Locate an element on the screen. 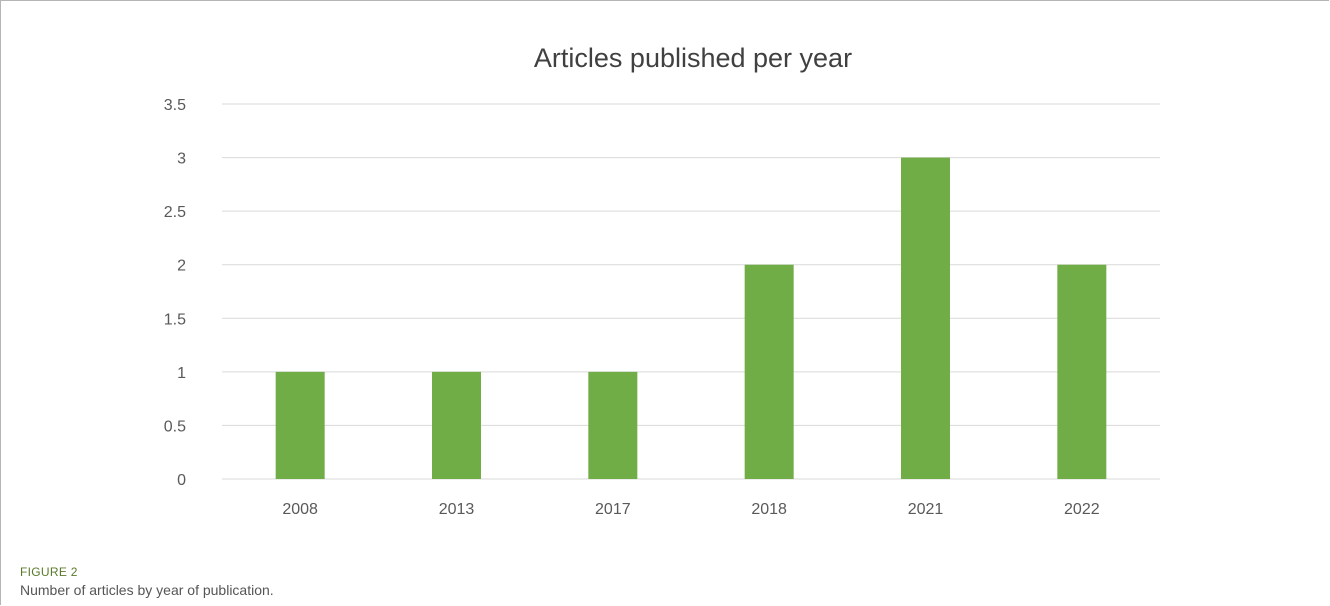 This screenshot has width=1330, height=606. x-tick-label: 2021 is located at coordinates (926, 509).